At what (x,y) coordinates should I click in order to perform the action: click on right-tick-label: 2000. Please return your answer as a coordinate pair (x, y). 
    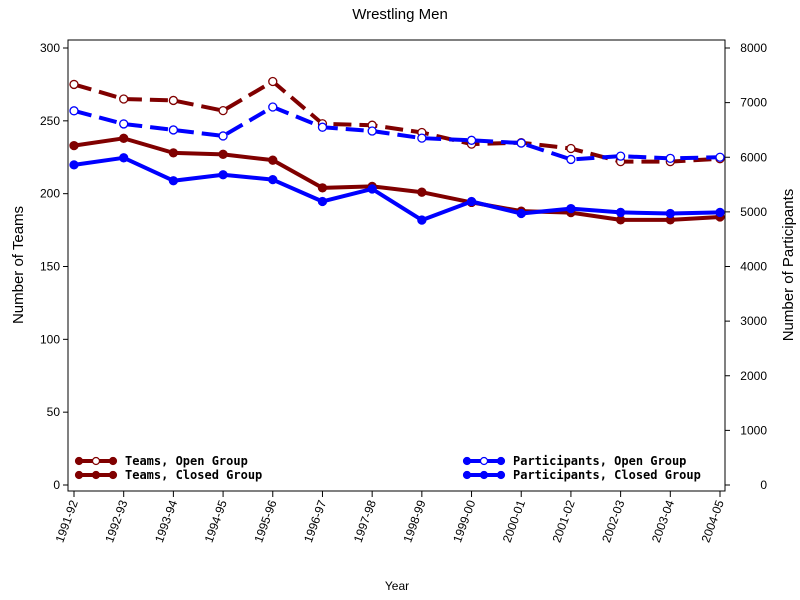
    Looking at the image, I should click on (753, 376).